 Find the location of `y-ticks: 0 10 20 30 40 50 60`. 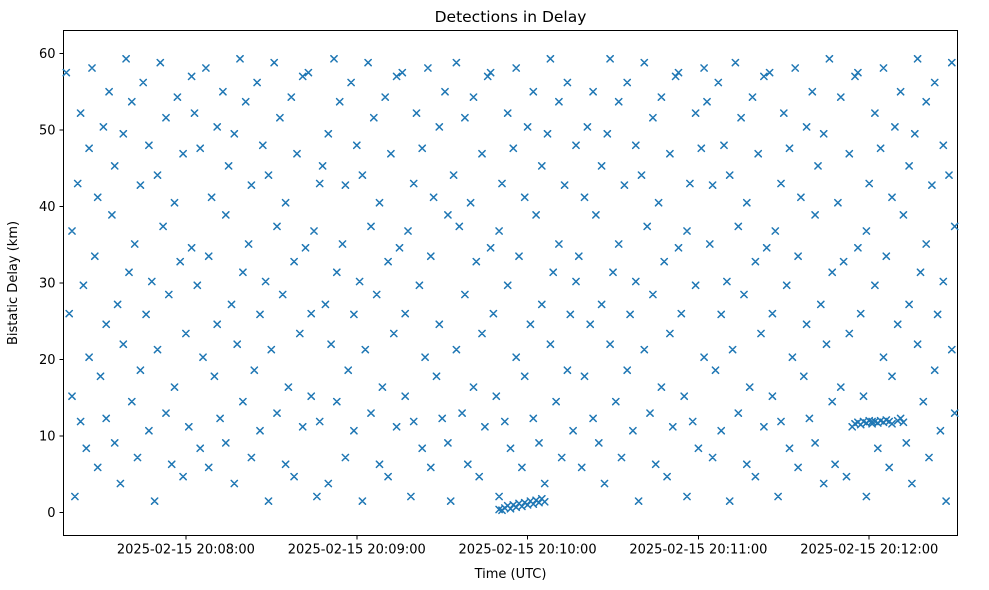

y-ticks: 0 10 20 30 40 50 60 is located at coordinates (51, 284).